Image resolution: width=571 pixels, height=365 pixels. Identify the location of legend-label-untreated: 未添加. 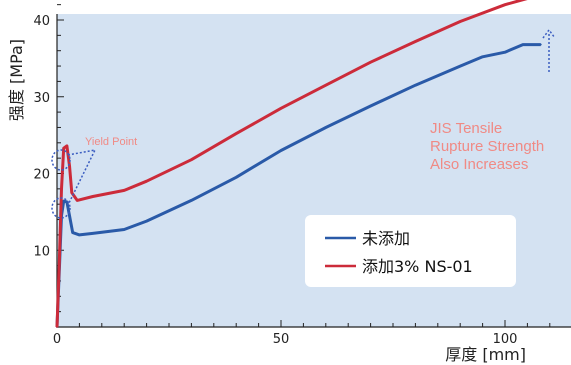
(386, 238).